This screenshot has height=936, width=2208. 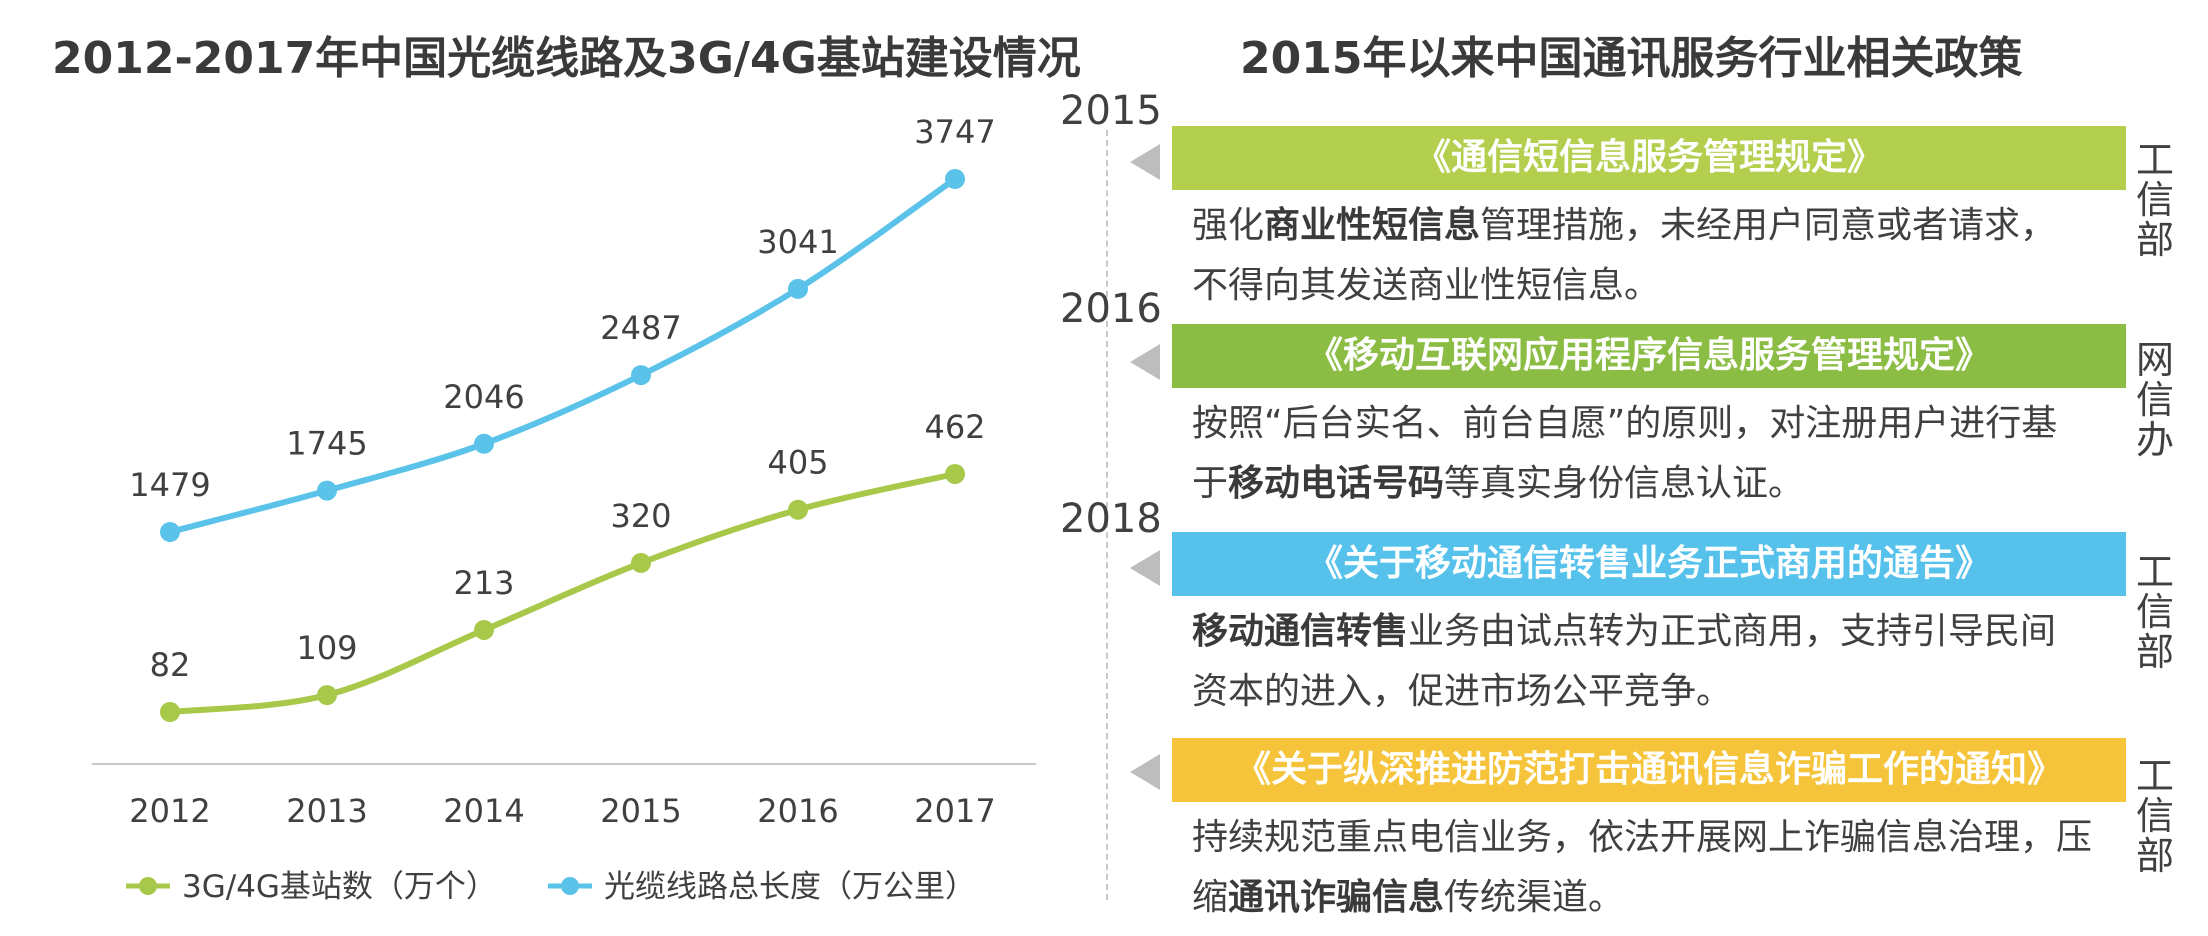 What do you see at coordinates (326, 648) in the screenshot?
I see `data-label: 109` at bounding box center [326, 648].